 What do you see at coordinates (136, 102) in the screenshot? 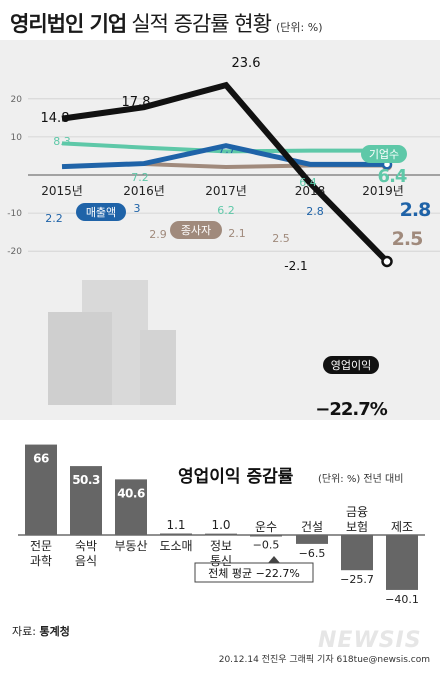
I see `data-label-op: 17.8` at bounding box center [136, 102].